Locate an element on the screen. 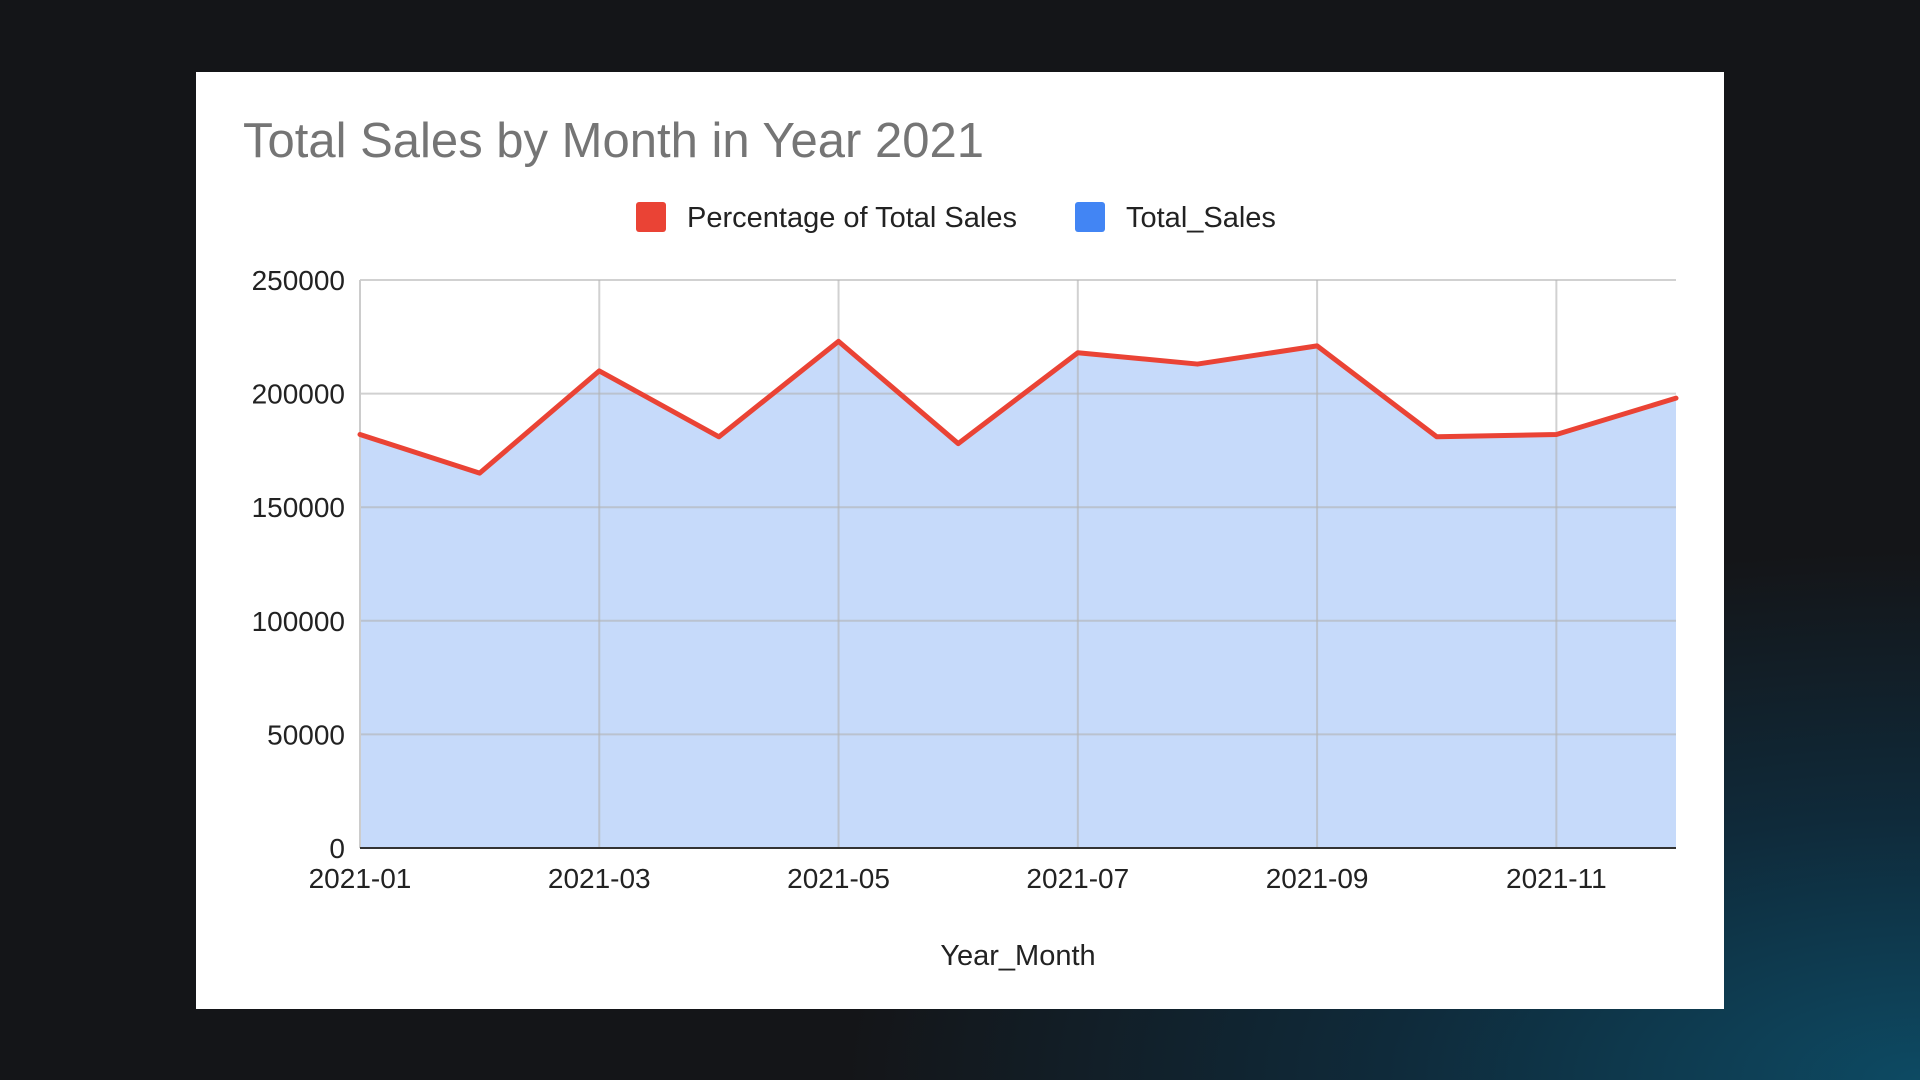  y-tick-label: 200000 is located at coordinates (298, 394).